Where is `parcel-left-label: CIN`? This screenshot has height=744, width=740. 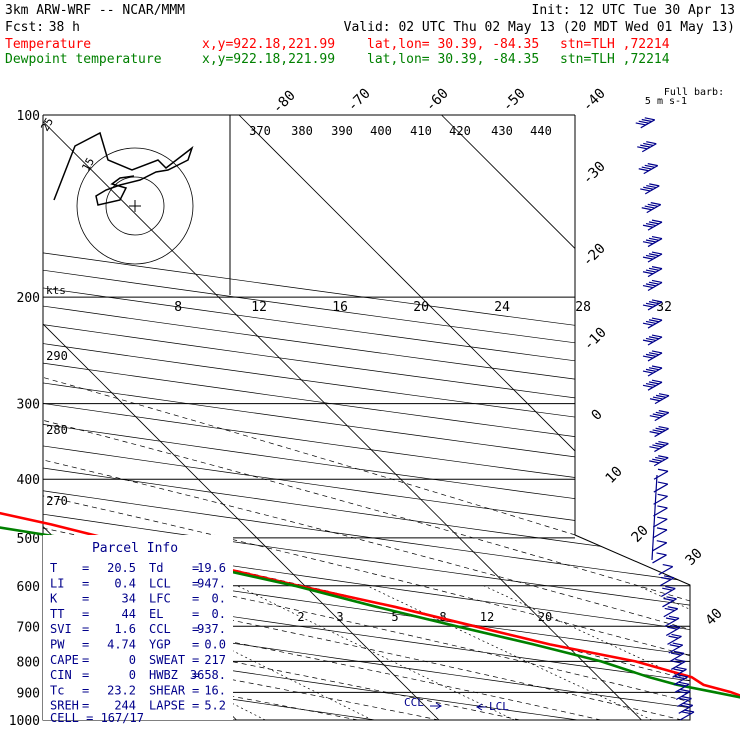 parcel-left-label: CIN is located at coordinates (61, 675).